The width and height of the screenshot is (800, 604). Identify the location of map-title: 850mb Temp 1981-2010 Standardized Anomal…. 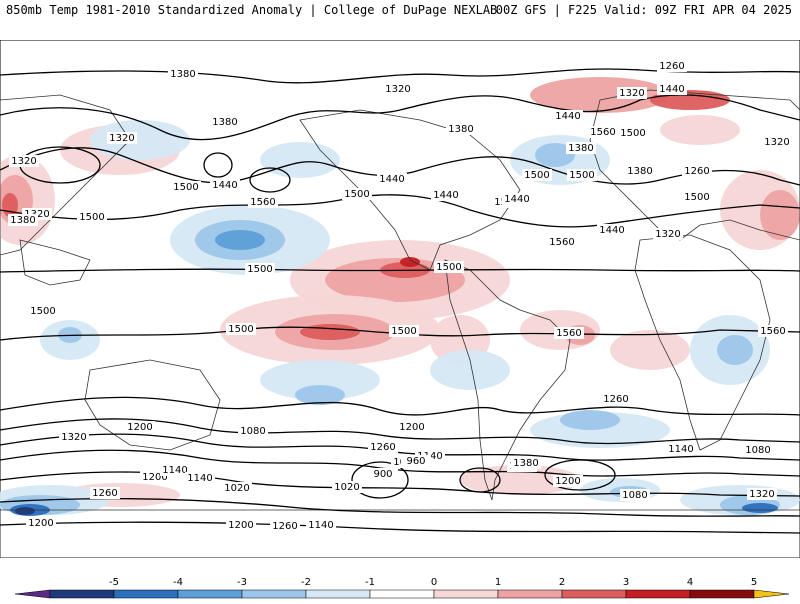
(252, 10).